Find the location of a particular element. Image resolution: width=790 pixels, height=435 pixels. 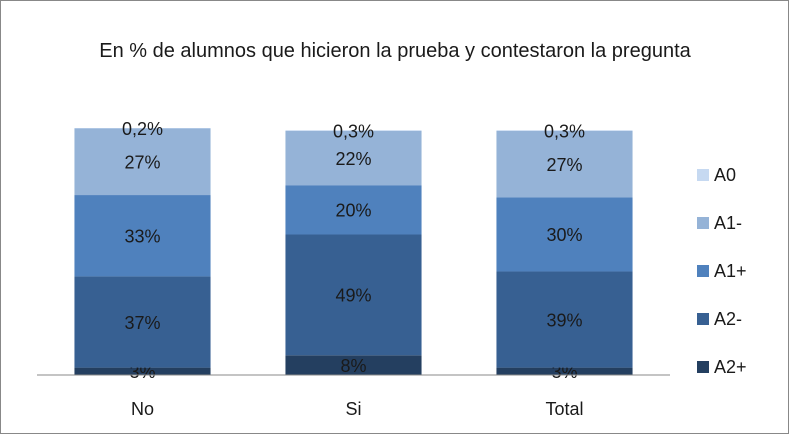

data-label: 30% is located at coordinates (564, 235).